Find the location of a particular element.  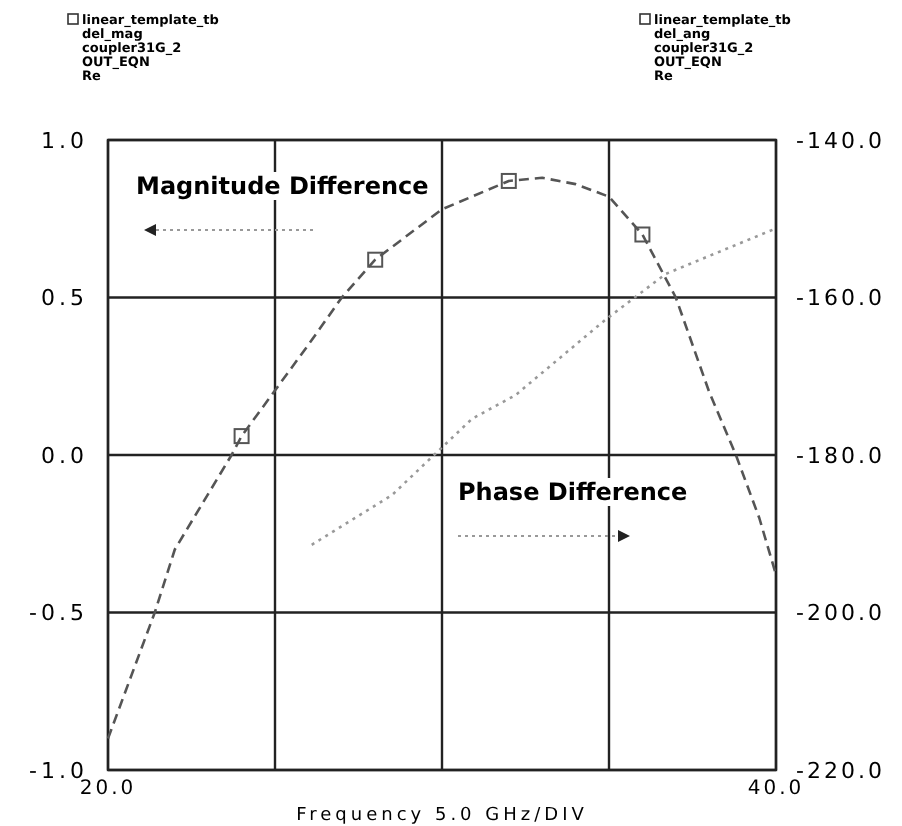

y-tick-label: -1.0 is located at coordinates (58, 770).